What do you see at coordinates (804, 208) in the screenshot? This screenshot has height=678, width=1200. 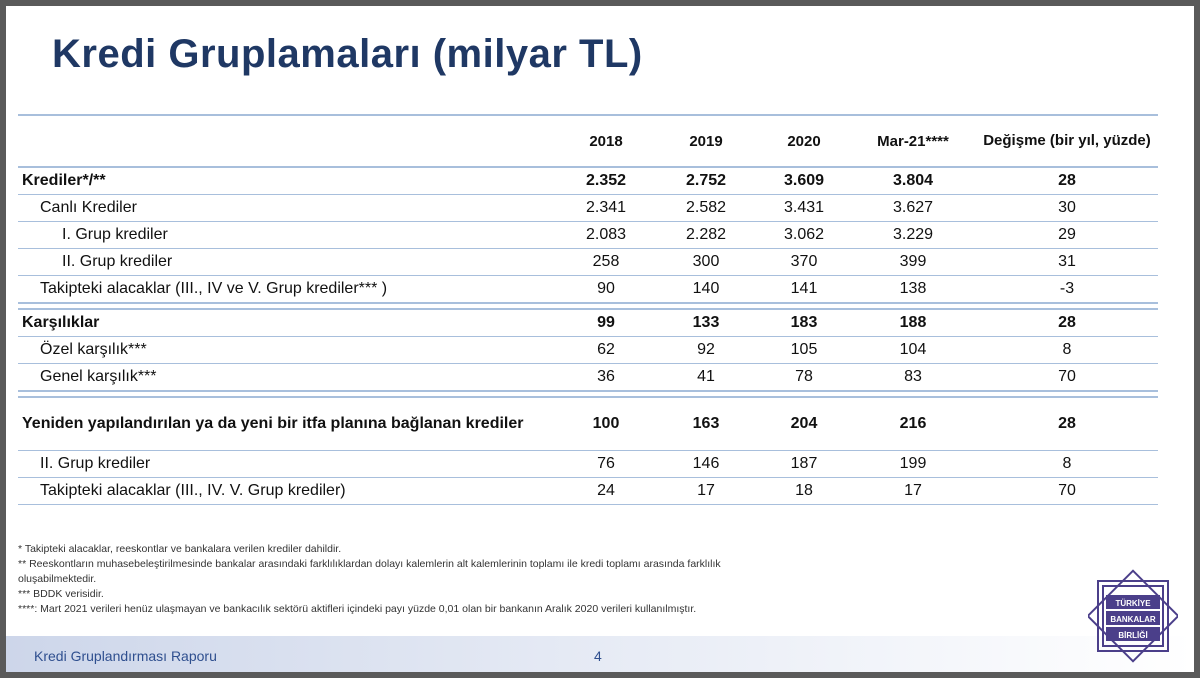 I see `cell-2020: 3.431` at bounding box center [804, 208].